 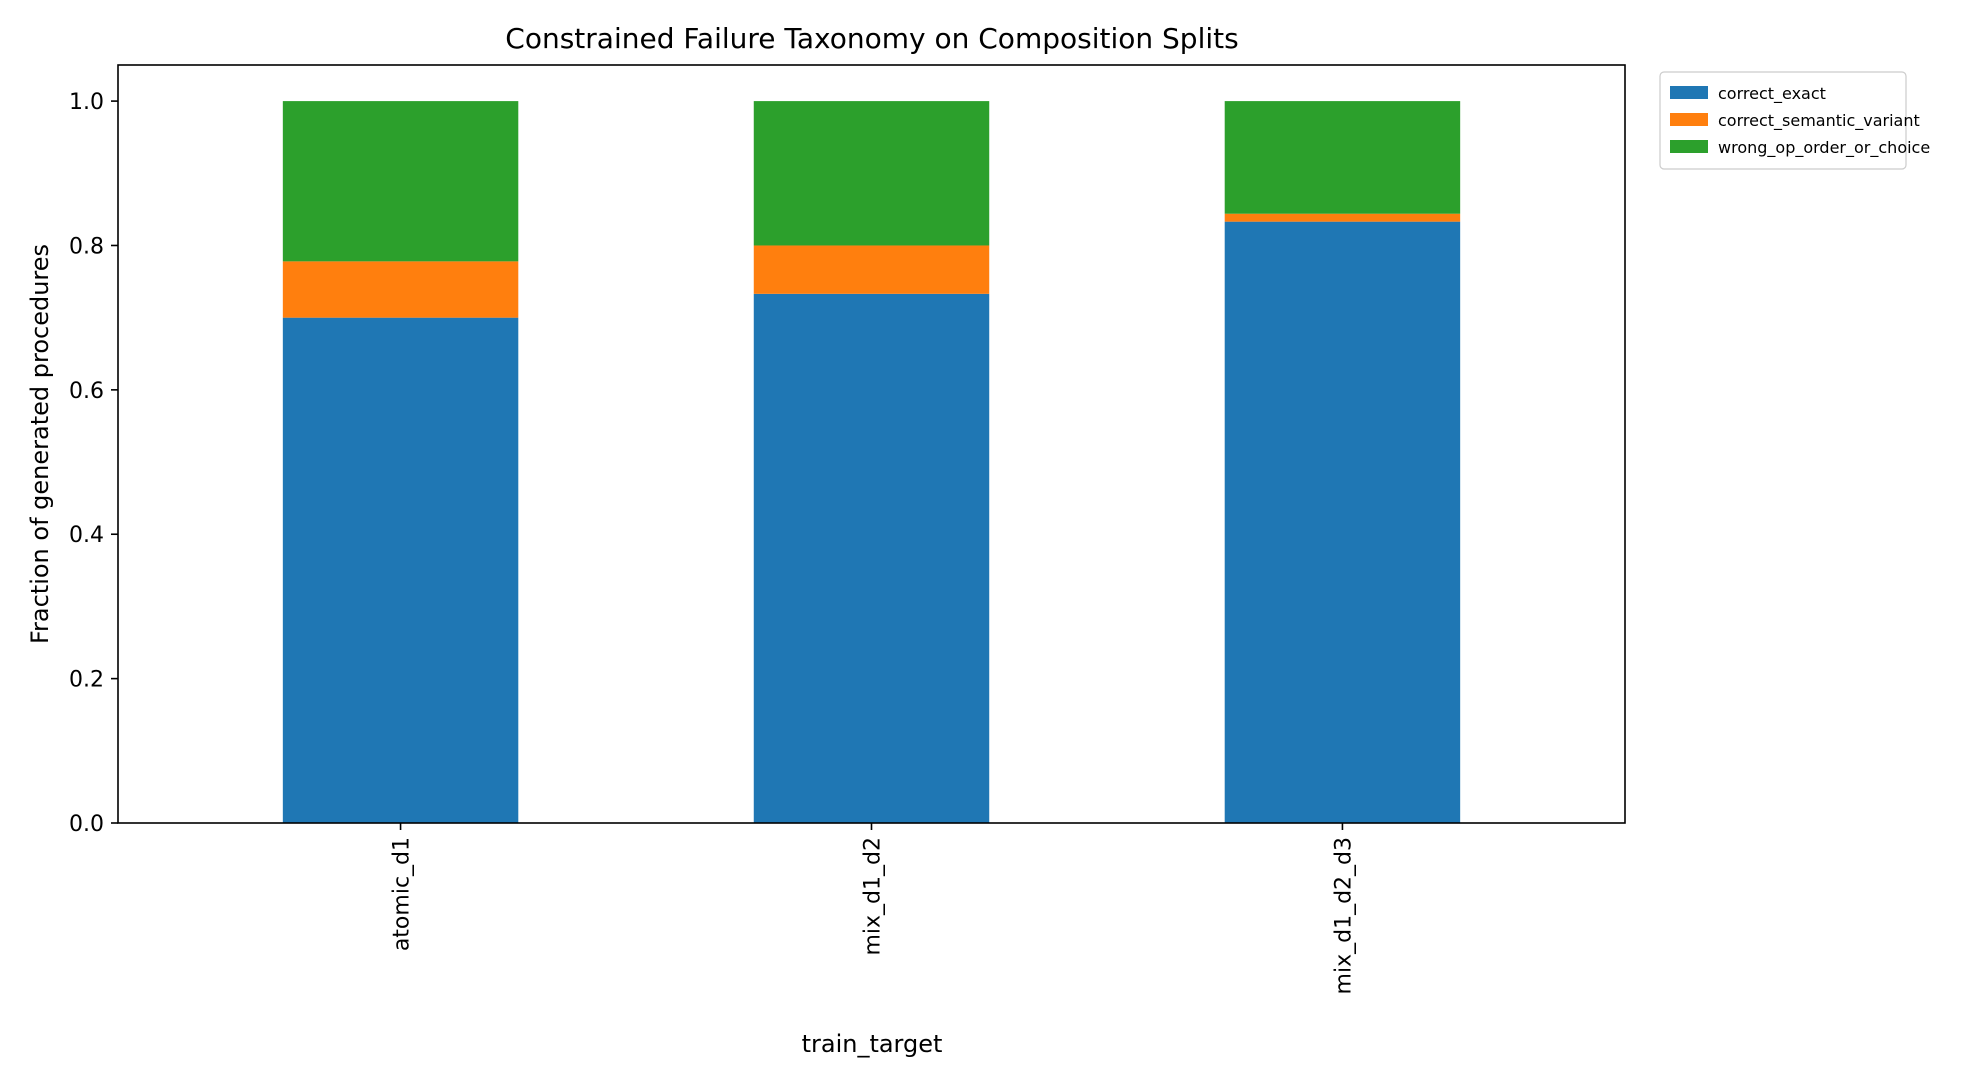 I want to click on y-tick-label: 0.4, so click(x=86, y=535).